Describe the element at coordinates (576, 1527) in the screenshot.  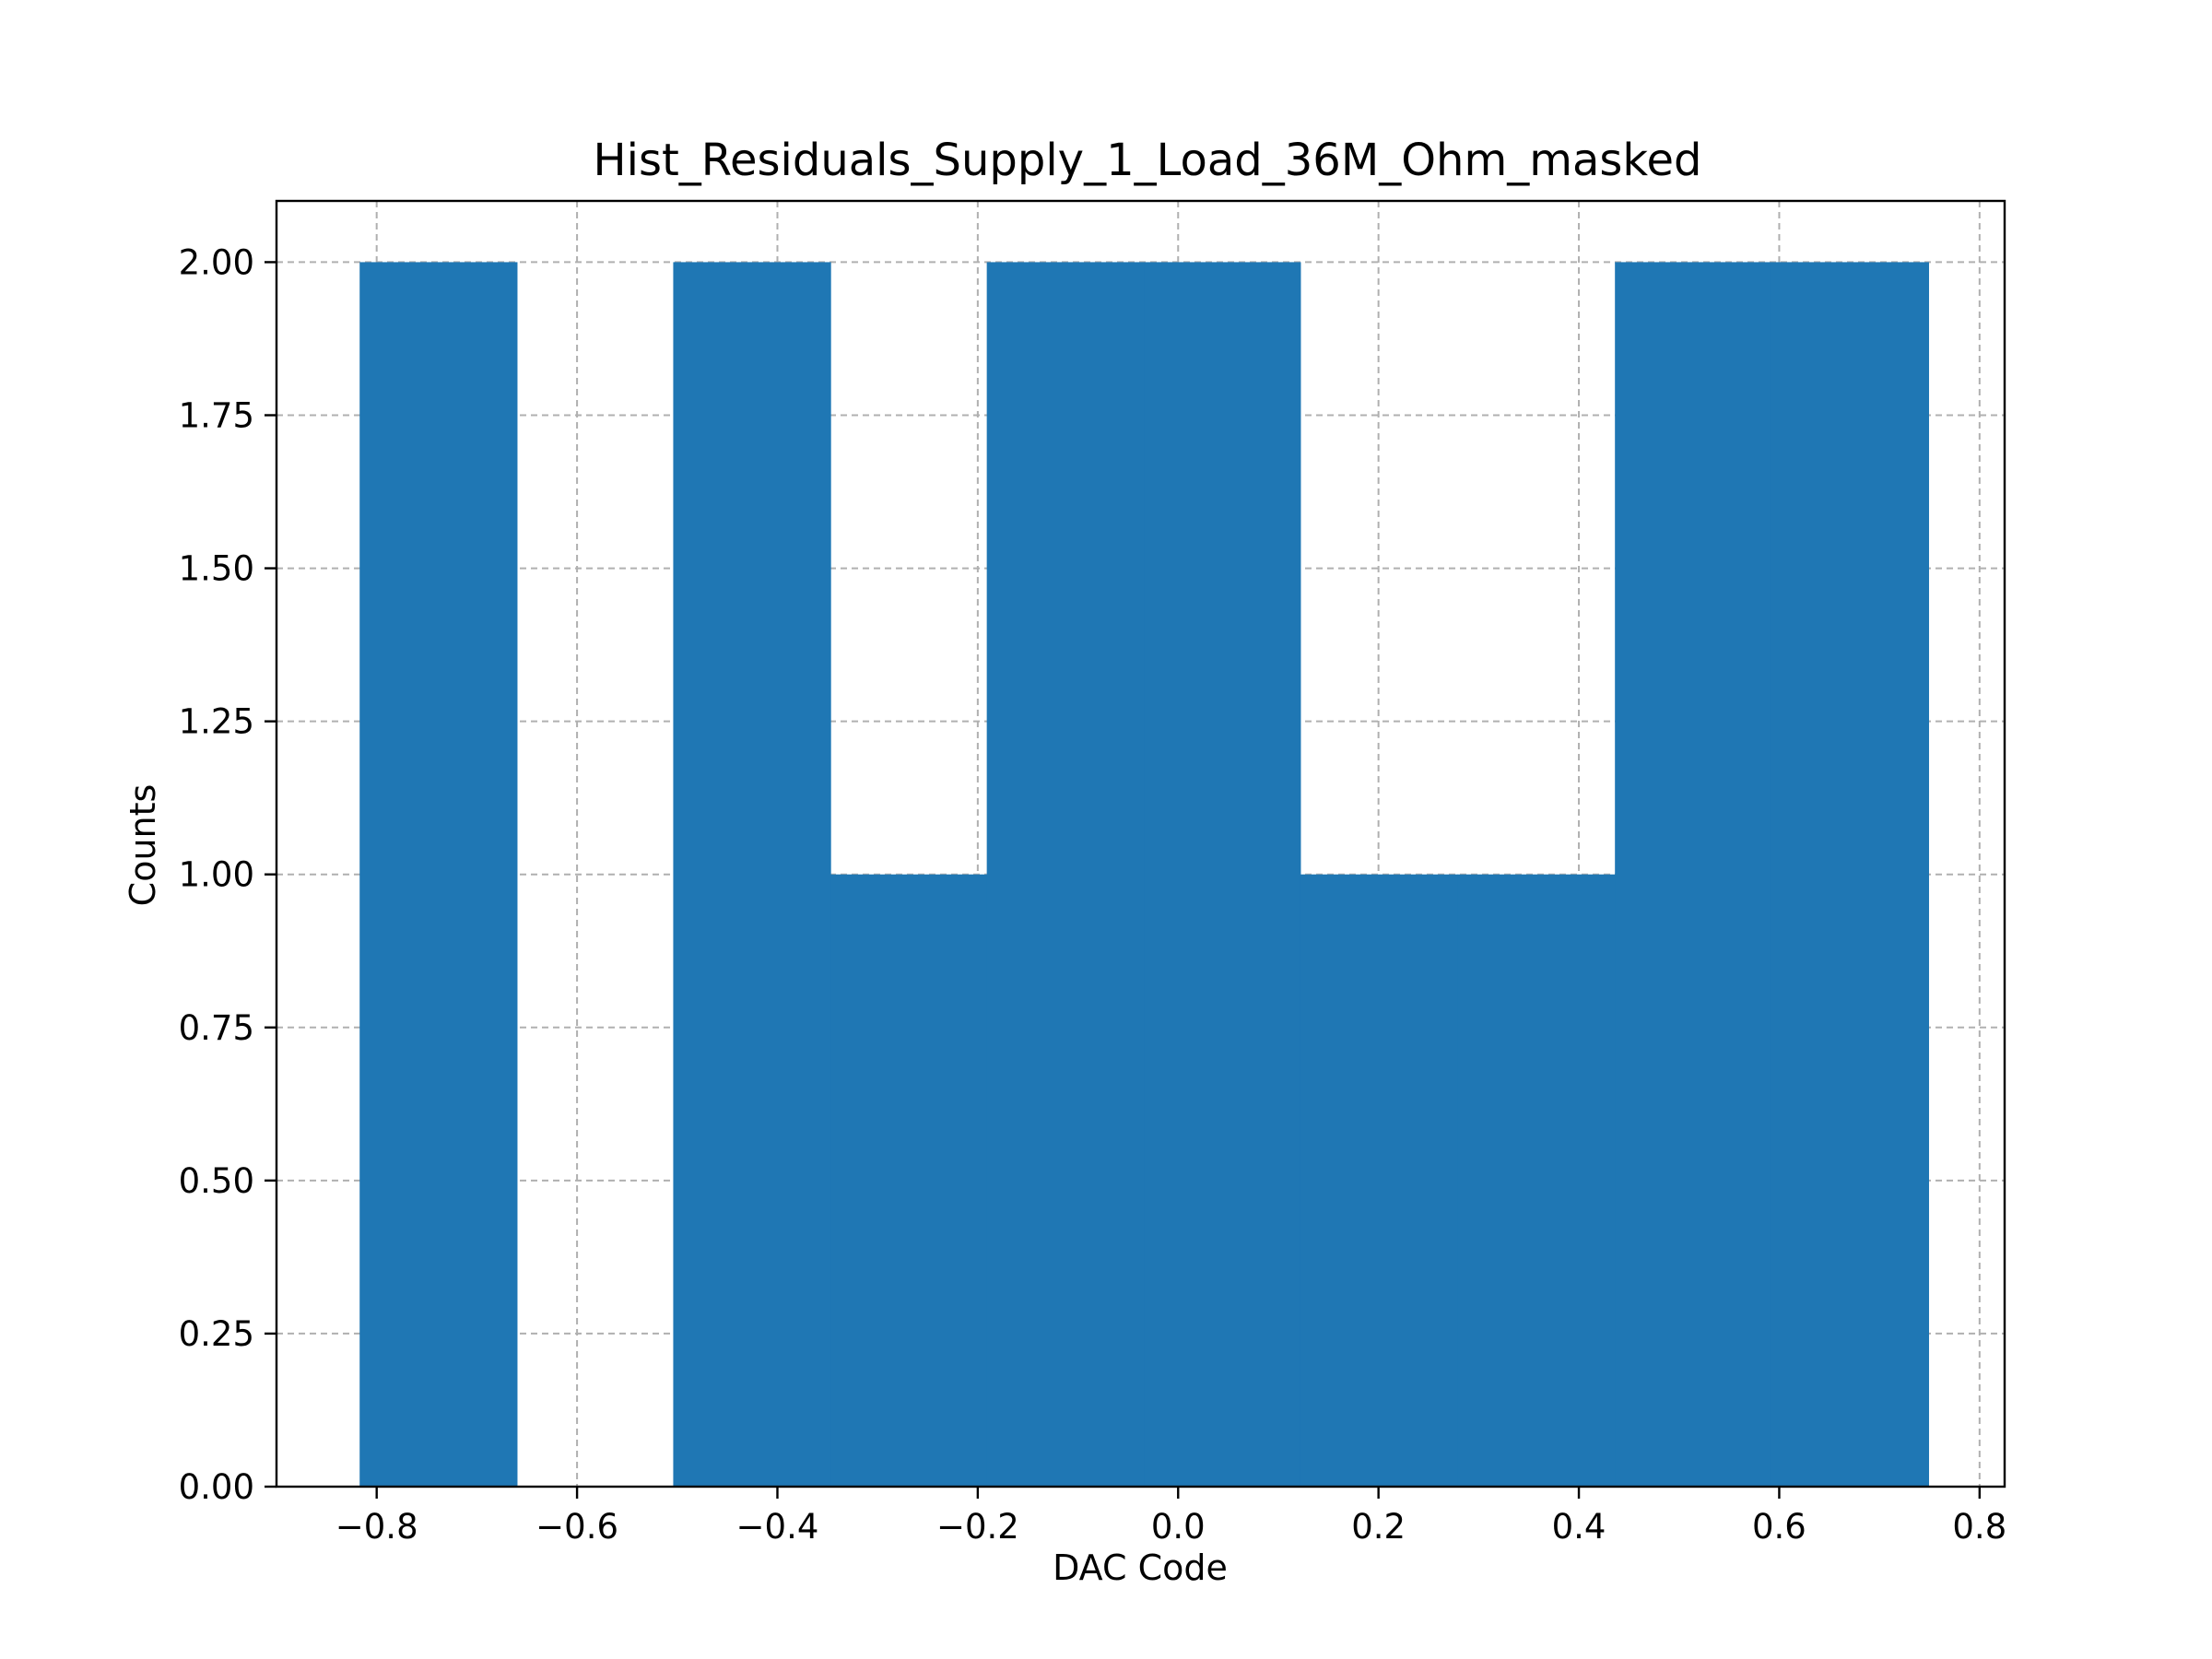
I see `x-tick-label-1: −0.6` at that location.